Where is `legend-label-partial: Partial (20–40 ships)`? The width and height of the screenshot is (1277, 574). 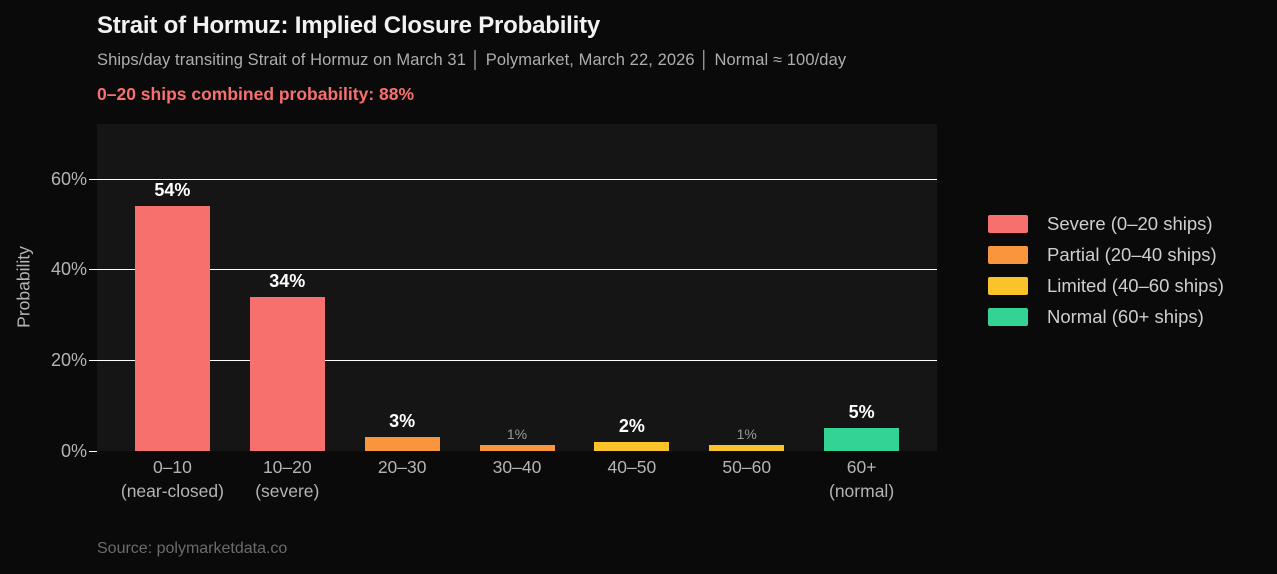
legend-label-partial: Partial (20–40 ships) is located at coordinates (1132, 254).